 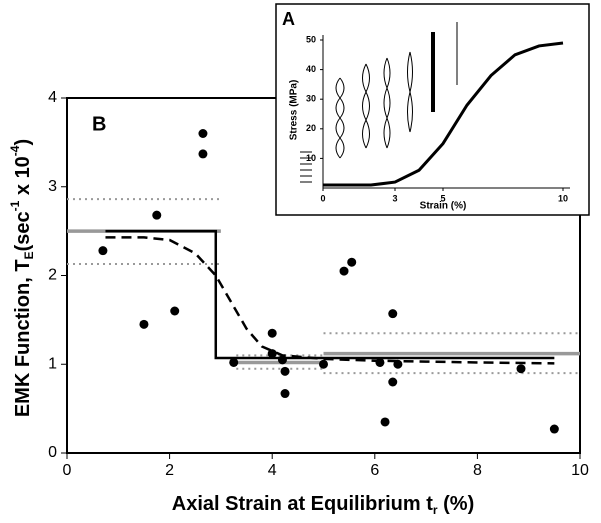 What do you see at coordinates (456, 504) in the screenshot?
I see `x-label-part: (%)` at bounding box center [456, 504].